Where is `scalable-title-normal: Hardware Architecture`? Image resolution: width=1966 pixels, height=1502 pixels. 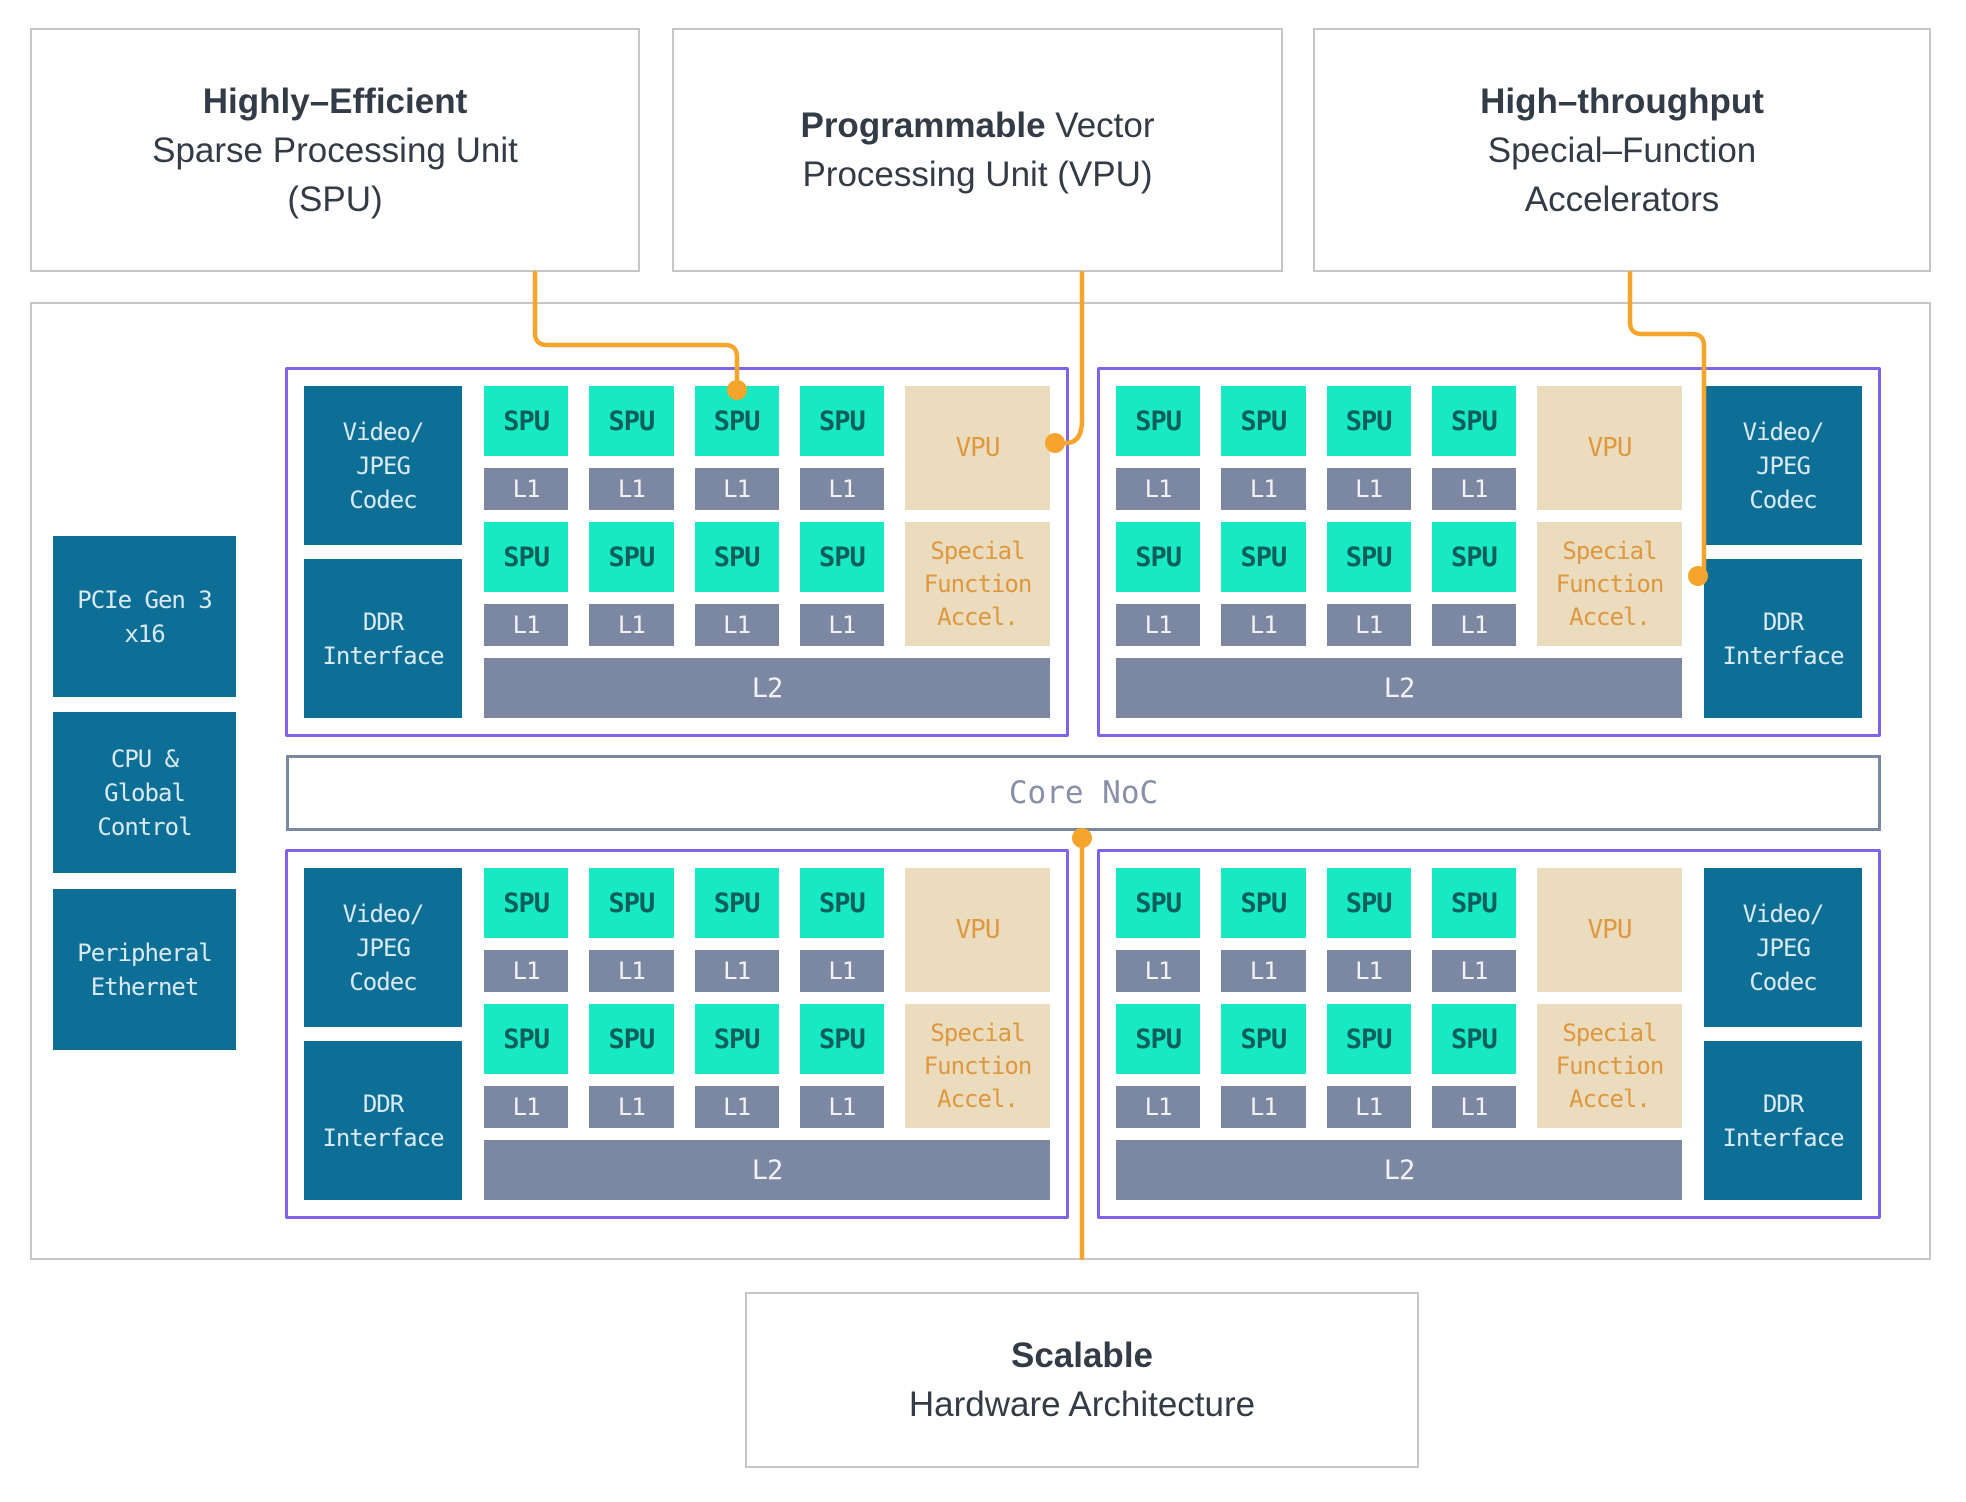
scalable-title-normal: Hardware Architecture is located at coordinates (1082, 1404).